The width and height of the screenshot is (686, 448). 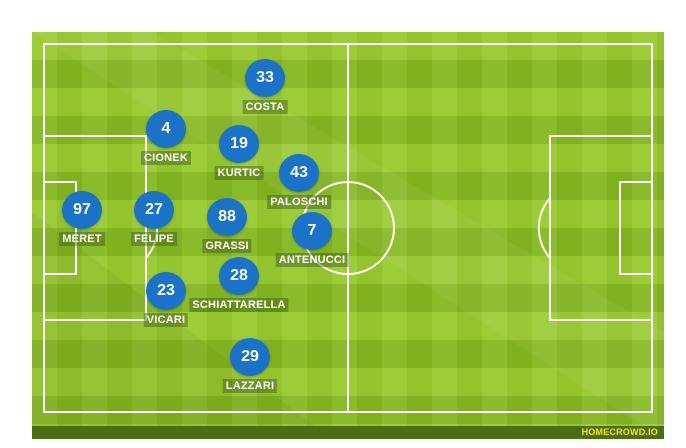 I want to click on player-name: KURTIC, so click(x=239, y=173).